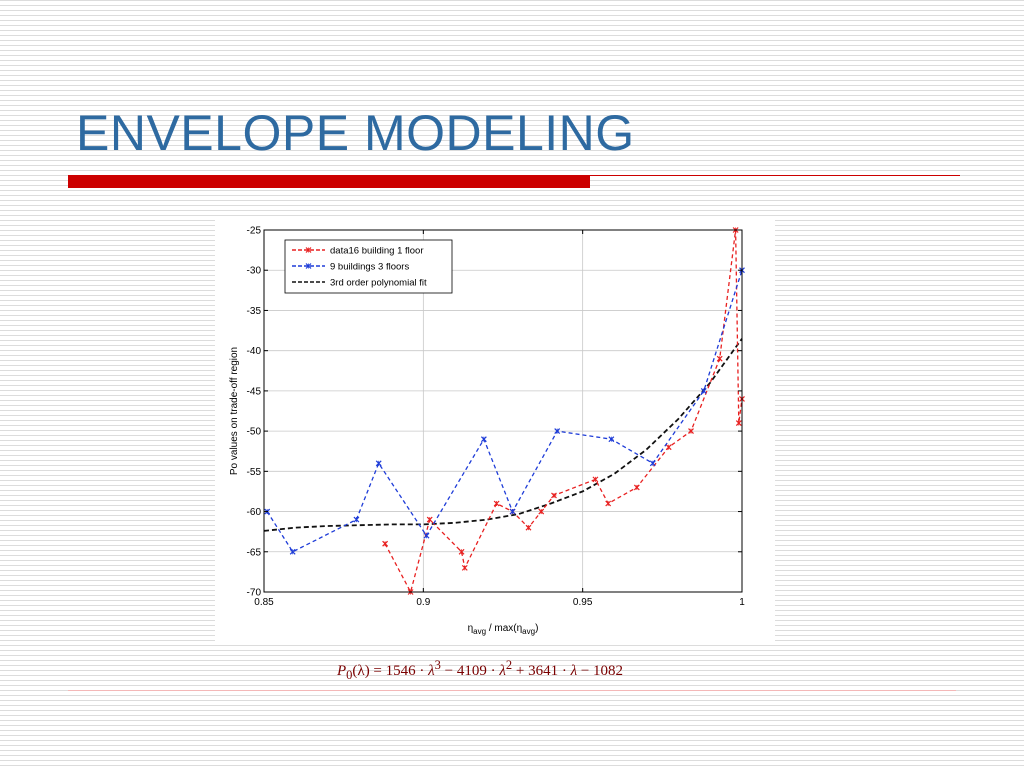  Describe the element at coordinates (431, 671) in the screenshot. I see `eq-term-3: λ` at that location.